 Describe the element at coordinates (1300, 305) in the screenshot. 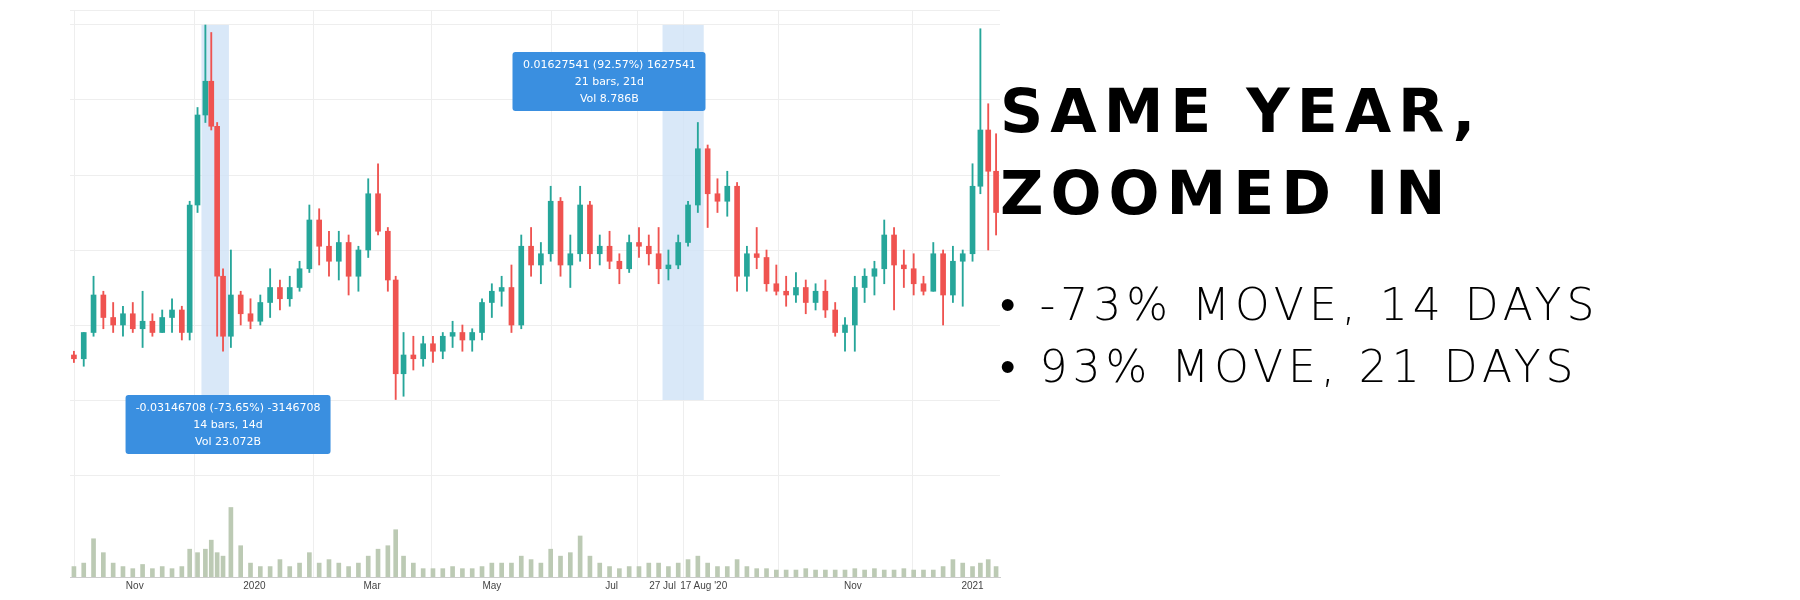

I see `annotation: • -73% MOVE, 14 DAYS` at that location.